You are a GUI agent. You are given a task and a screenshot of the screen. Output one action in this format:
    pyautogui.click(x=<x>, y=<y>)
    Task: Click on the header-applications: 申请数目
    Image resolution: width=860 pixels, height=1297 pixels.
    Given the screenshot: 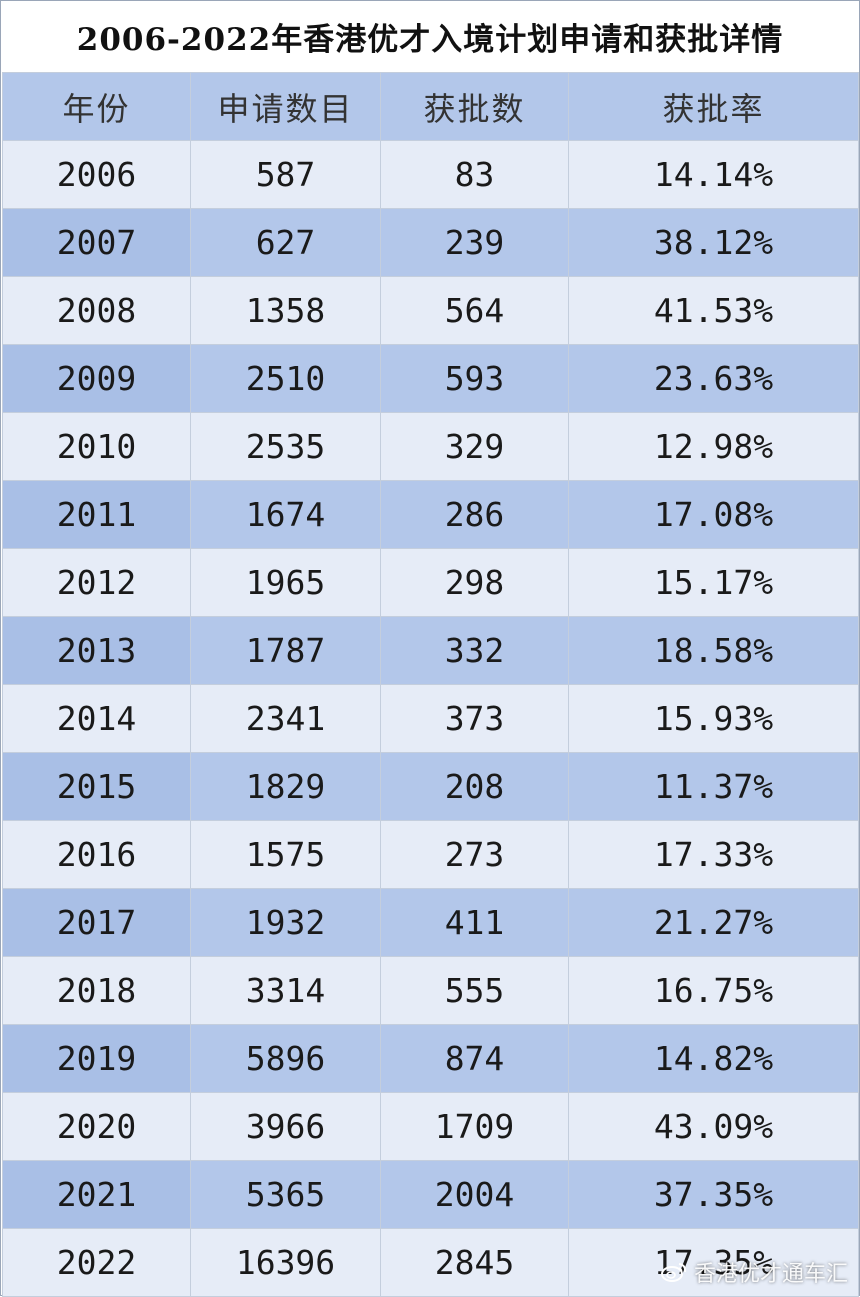 What is the action you would take?
    pyautogui.click(x=285, y=106)
    